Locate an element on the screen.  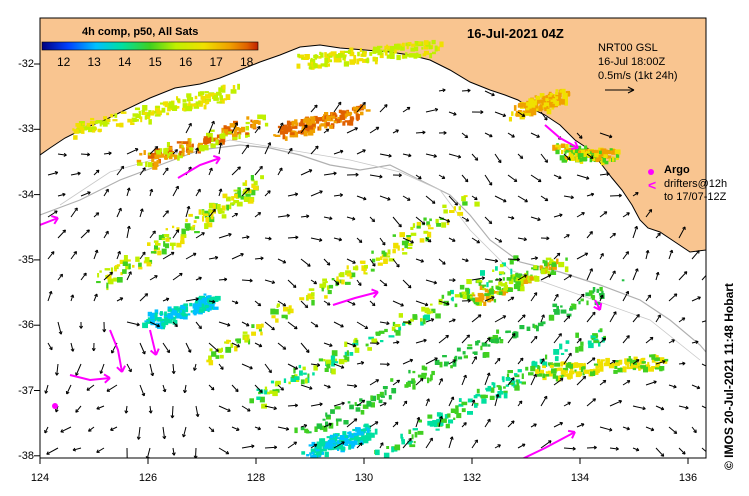
drifter-track is located at coordinates (355, 298).